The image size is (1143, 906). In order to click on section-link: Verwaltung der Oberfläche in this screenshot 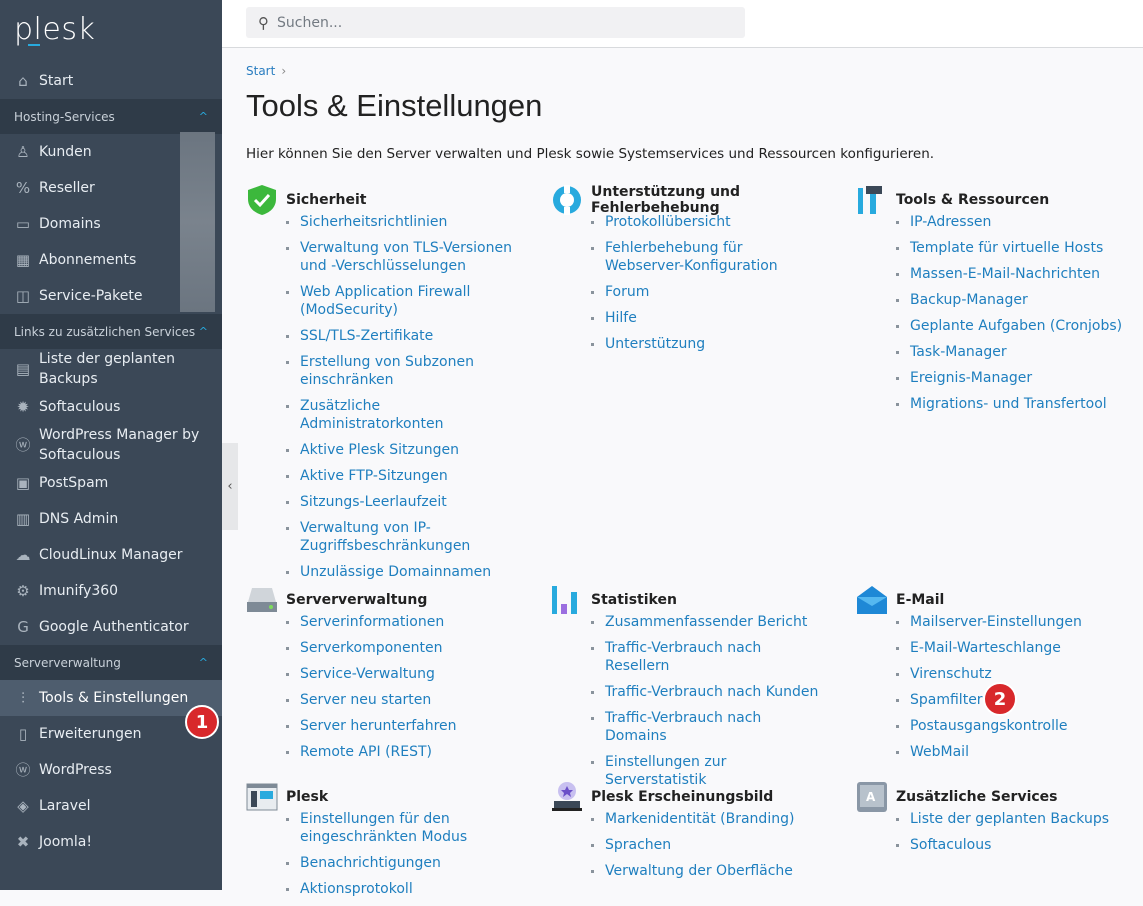, I will do `click(706, 871)`.